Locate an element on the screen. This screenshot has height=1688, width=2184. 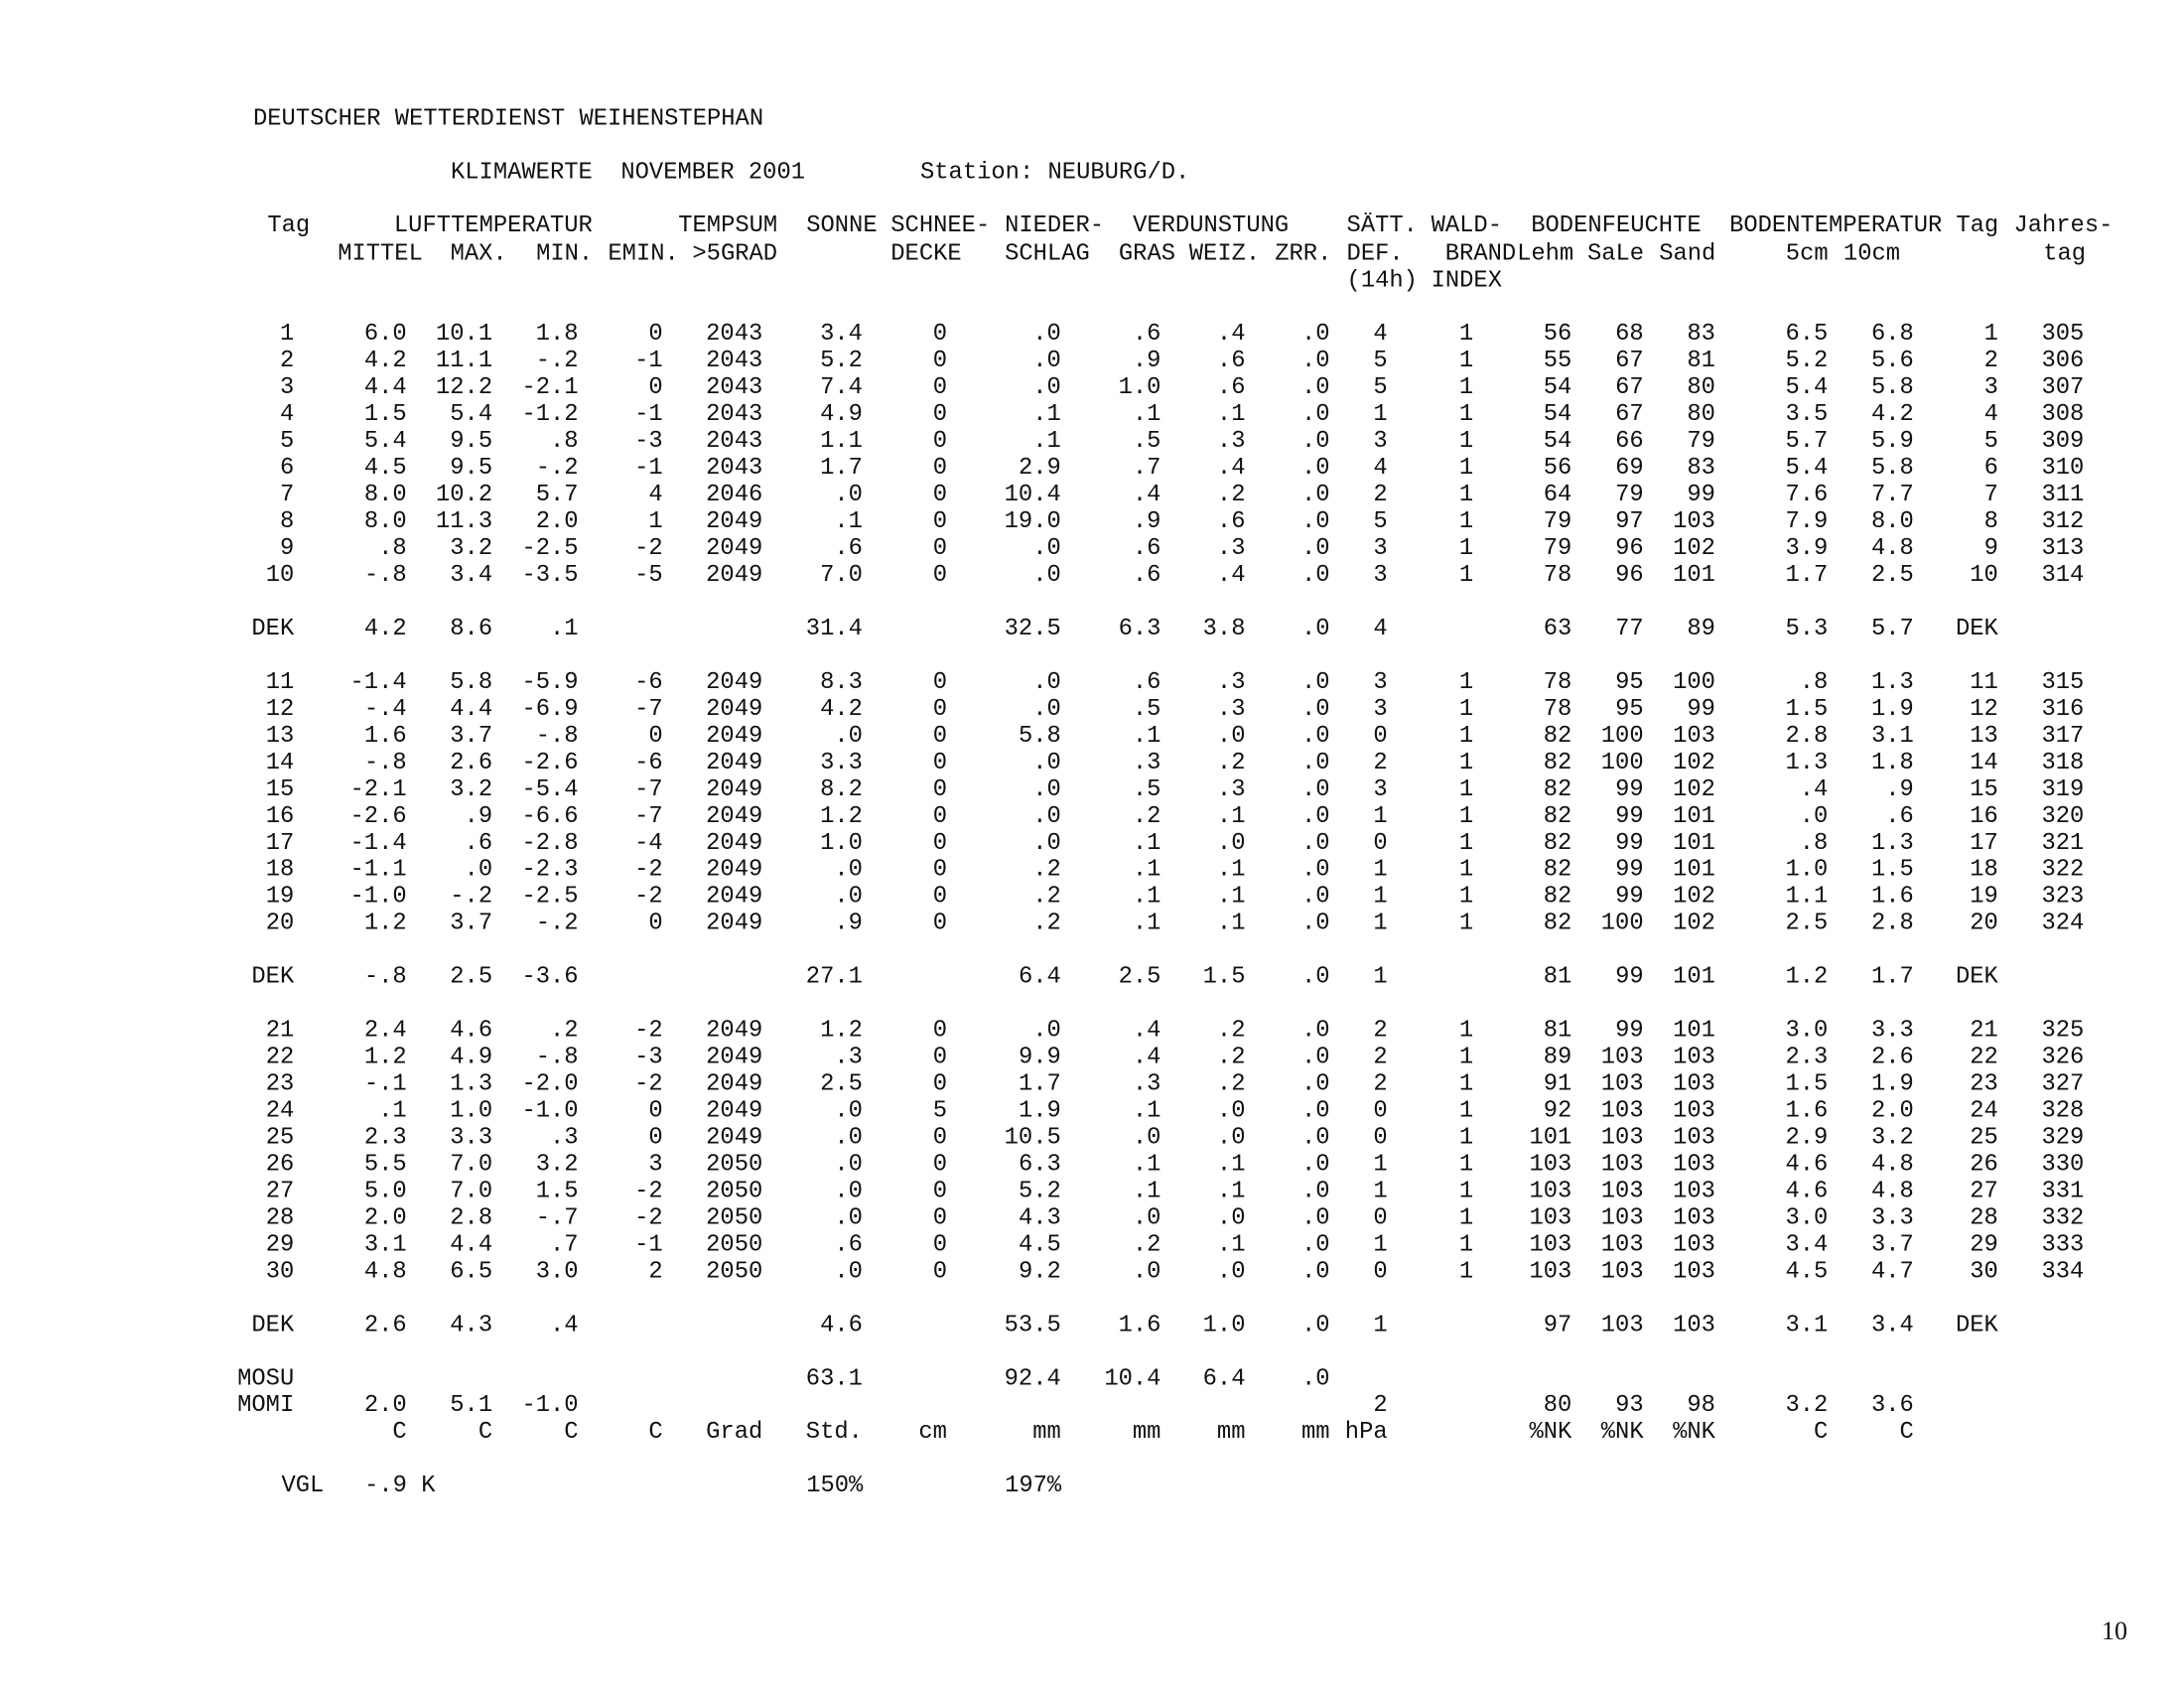
table-cell: 1.2 is located at coordinates (841, 1031).